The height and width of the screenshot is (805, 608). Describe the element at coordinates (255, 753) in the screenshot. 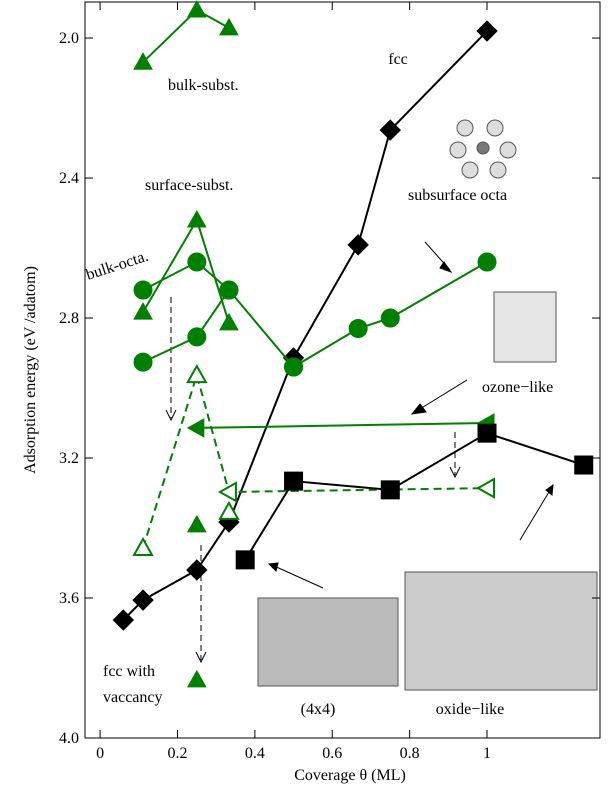

I see `x-tick-label: 0.4` at that location.